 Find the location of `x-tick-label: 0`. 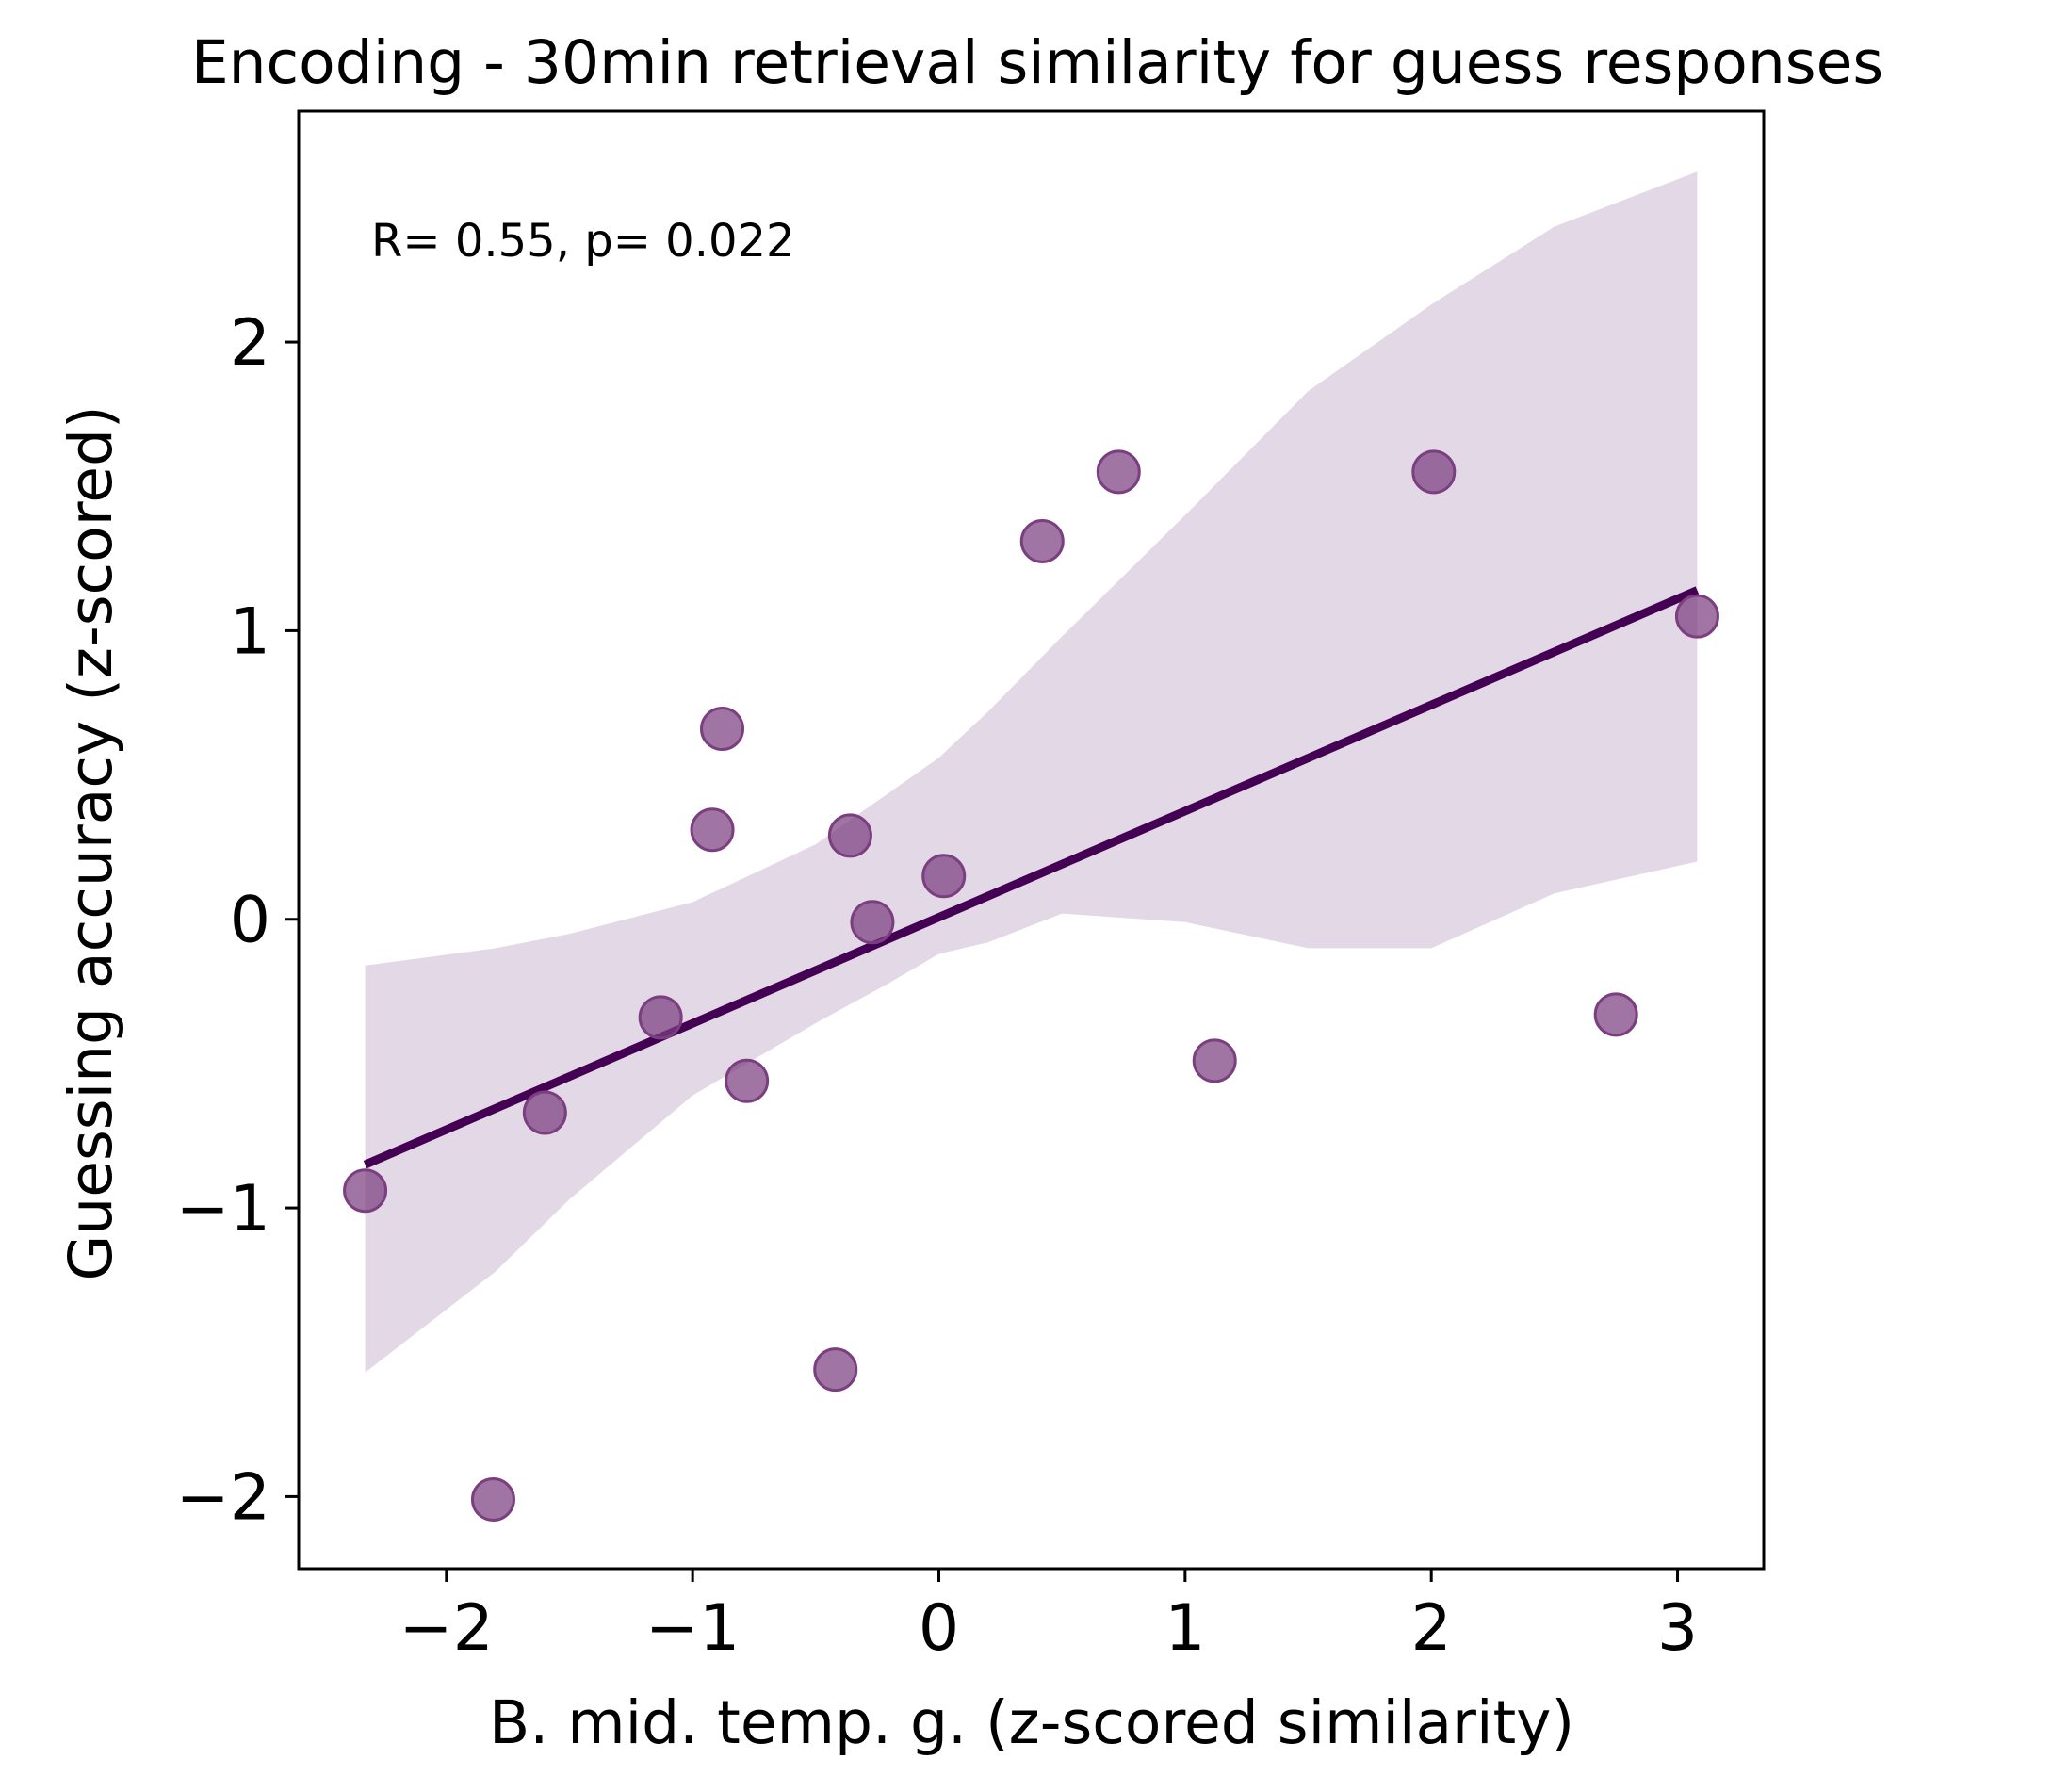

x-tick-label: 0 is located at coordinates (939, 1629).